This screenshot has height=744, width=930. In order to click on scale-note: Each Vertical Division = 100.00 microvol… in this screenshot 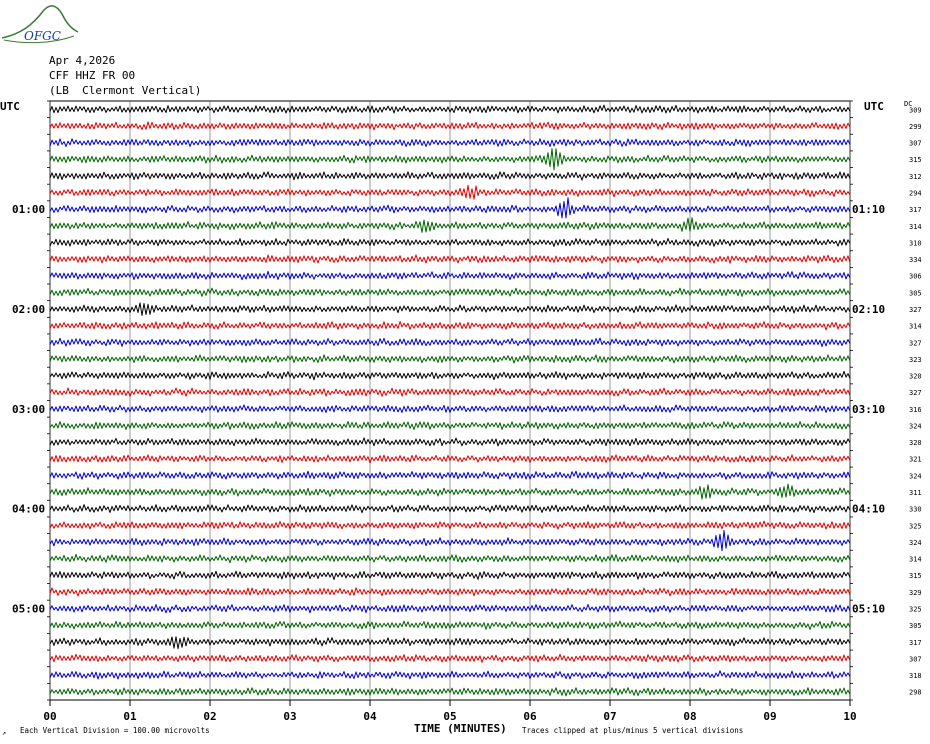, I will do `click(115, 730)`.